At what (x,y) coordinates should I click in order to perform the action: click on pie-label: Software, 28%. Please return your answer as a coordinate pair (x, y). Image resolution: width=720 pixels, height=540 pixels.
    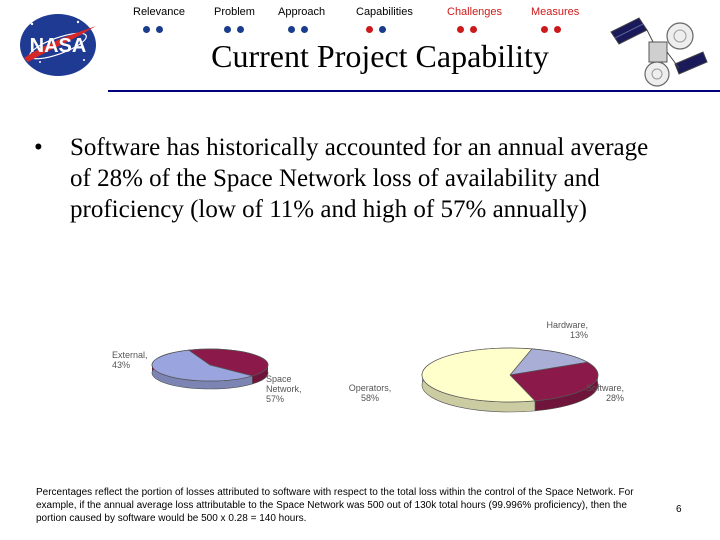
    Looking at the image, I should click on (605, 393).